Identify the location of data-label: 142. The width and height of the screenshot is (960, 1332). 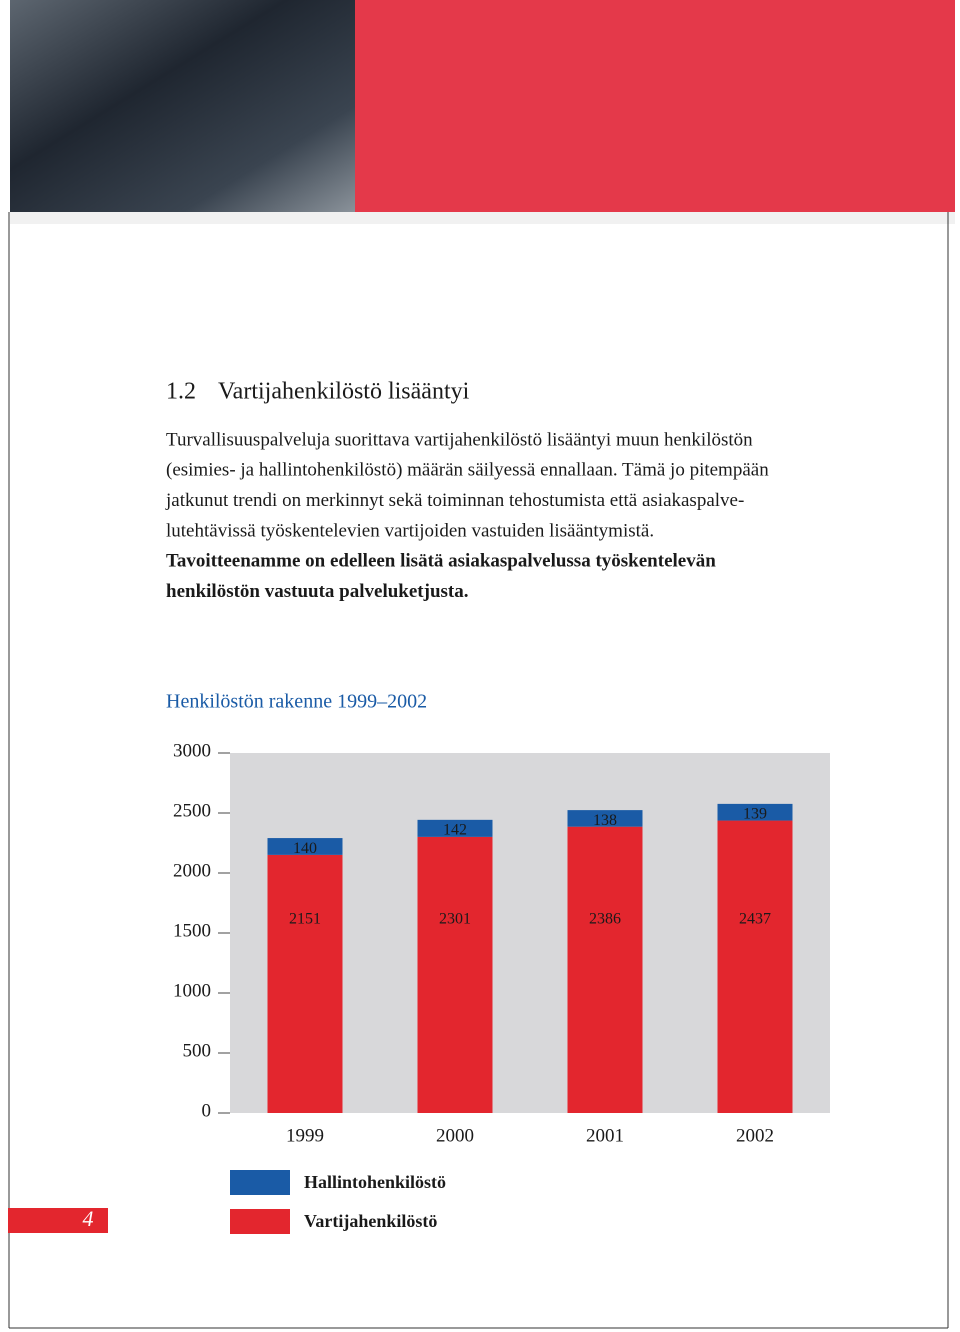
(455, 830).